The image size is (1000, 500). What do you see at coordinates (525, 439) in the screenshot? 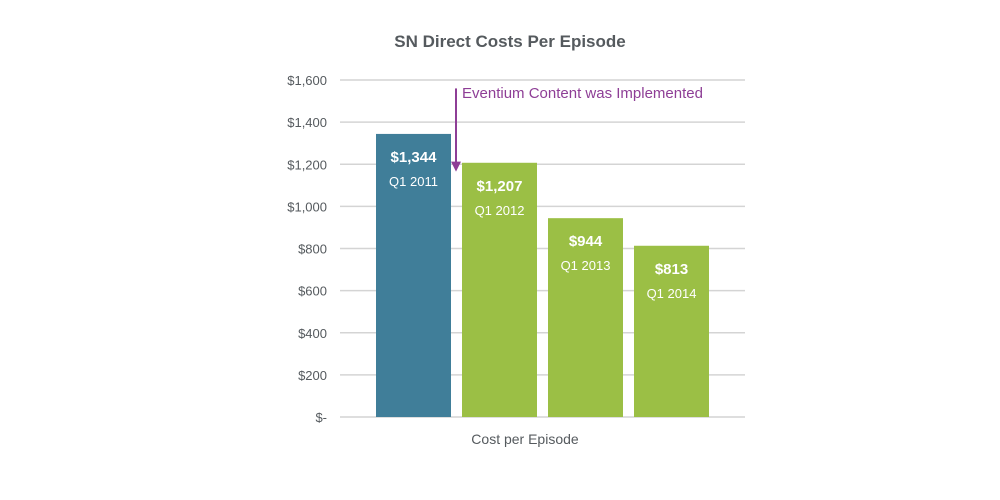
I see `x-axis-label: Cost per Episode` at bounding box center [525, 439].